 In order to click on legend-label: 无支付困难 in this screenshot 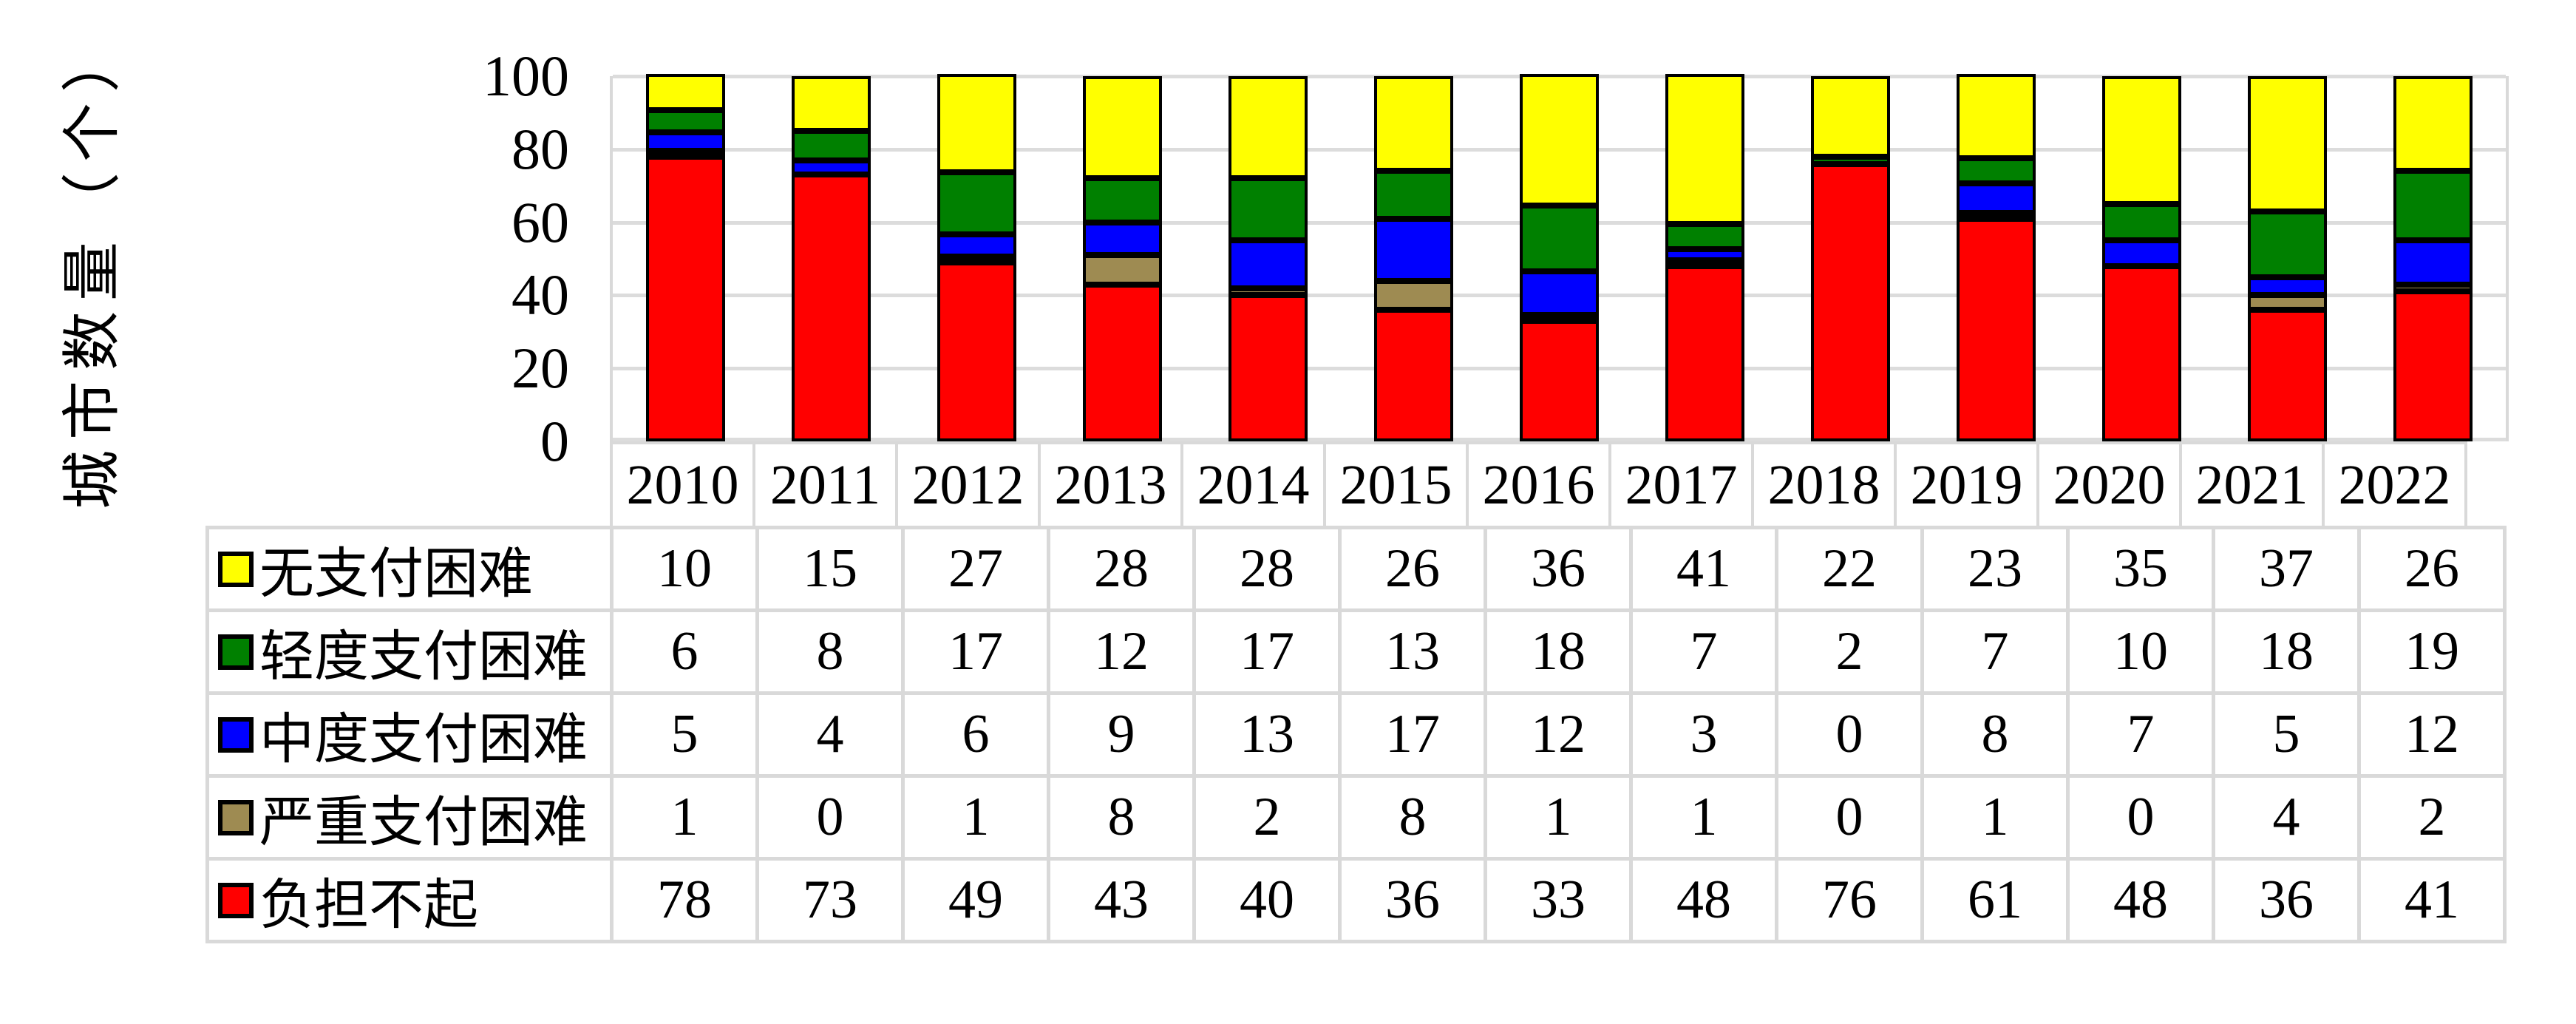, I will do `click(396, 574)`.